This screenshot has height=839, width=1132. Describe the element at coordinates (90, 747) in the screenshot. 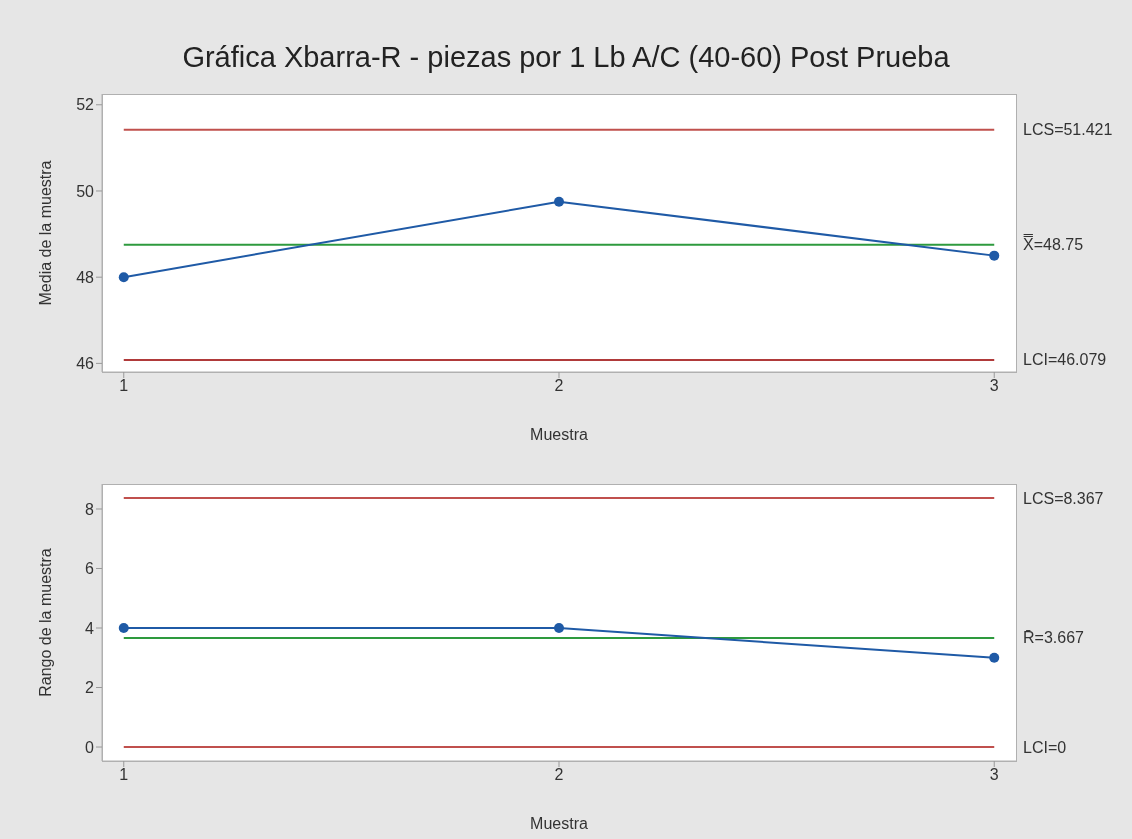

I see `y-tick-label: 0` at that location.